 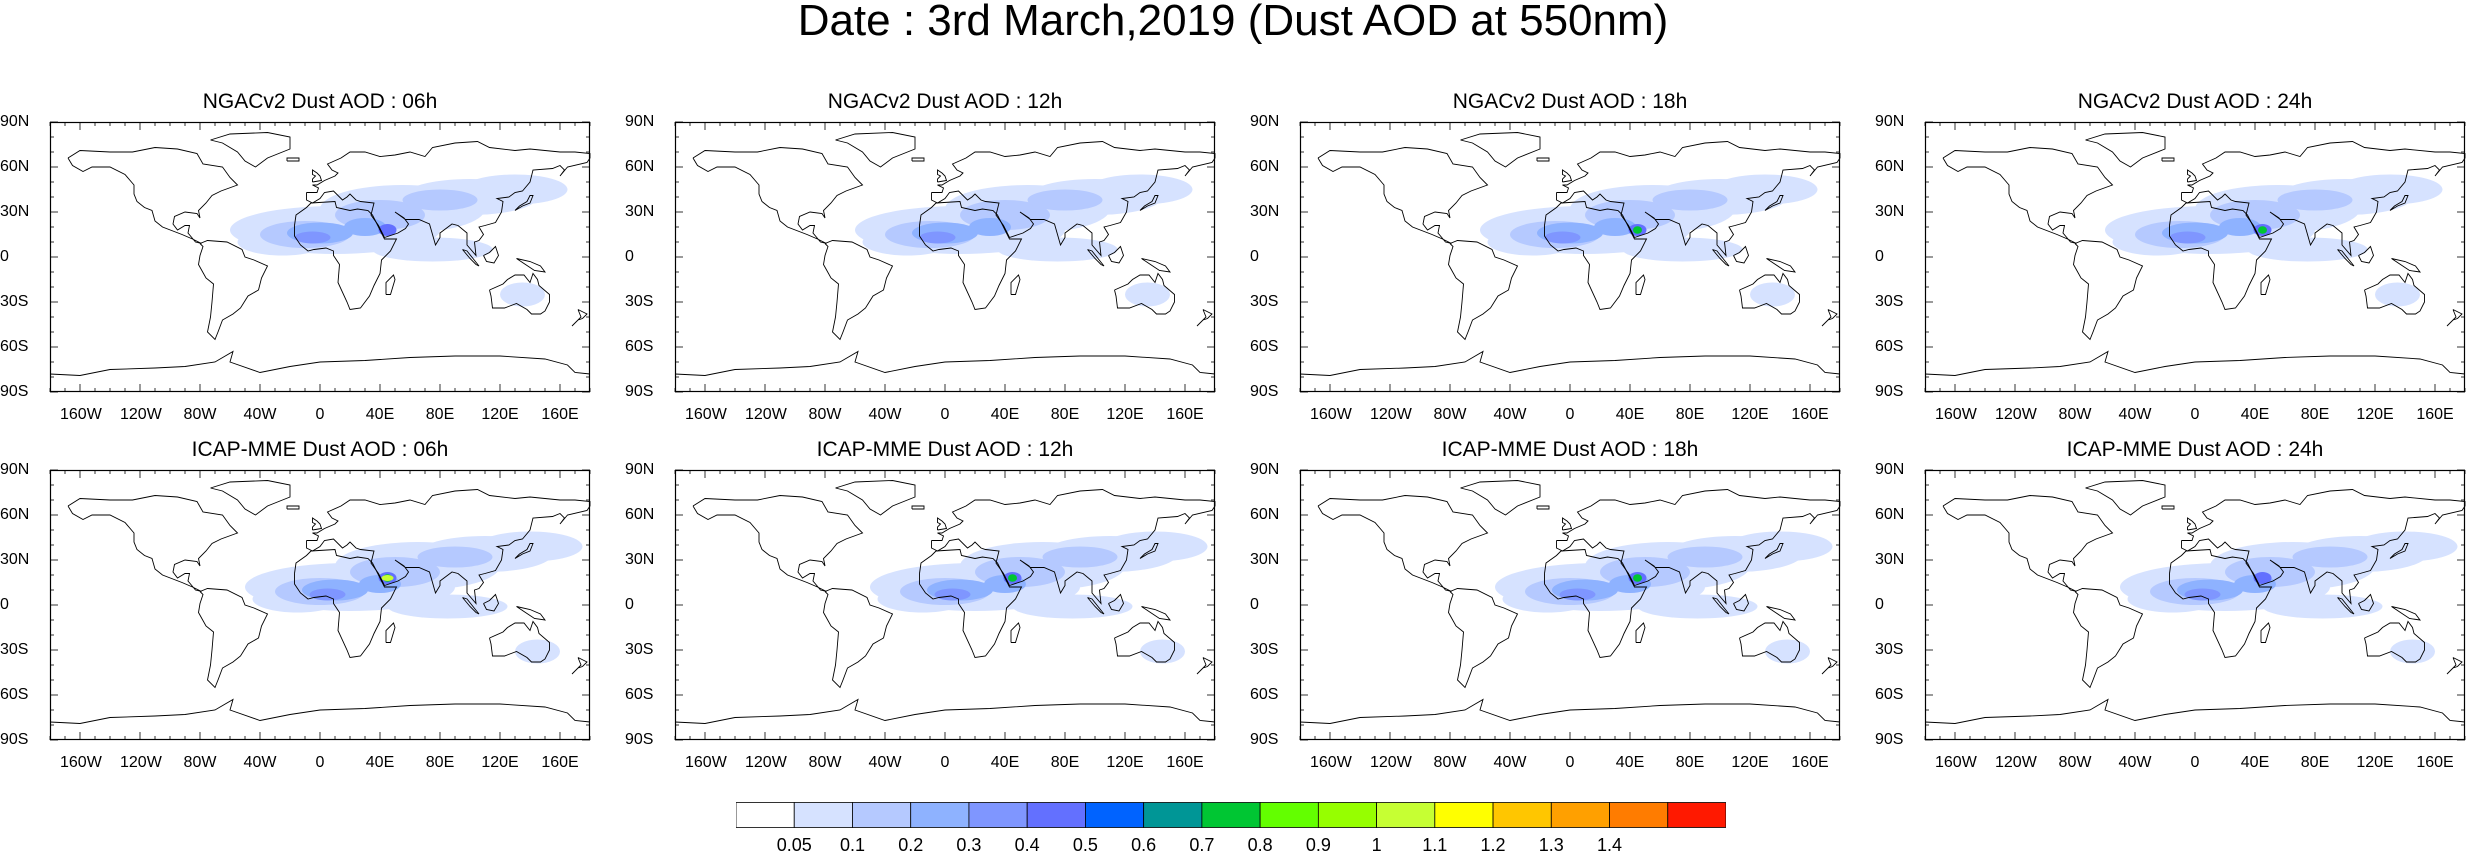 I want to click on lon-tick-label: 40E, so click(x=1005, y=762).